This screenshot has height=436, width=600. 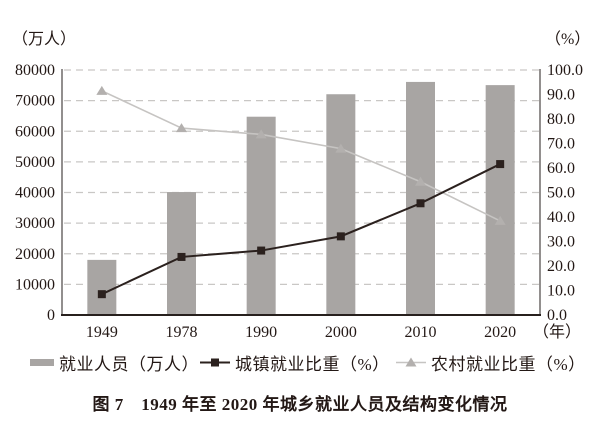 I want to click on x-axis-tick-label: 2010, so click(x=421, y=332).